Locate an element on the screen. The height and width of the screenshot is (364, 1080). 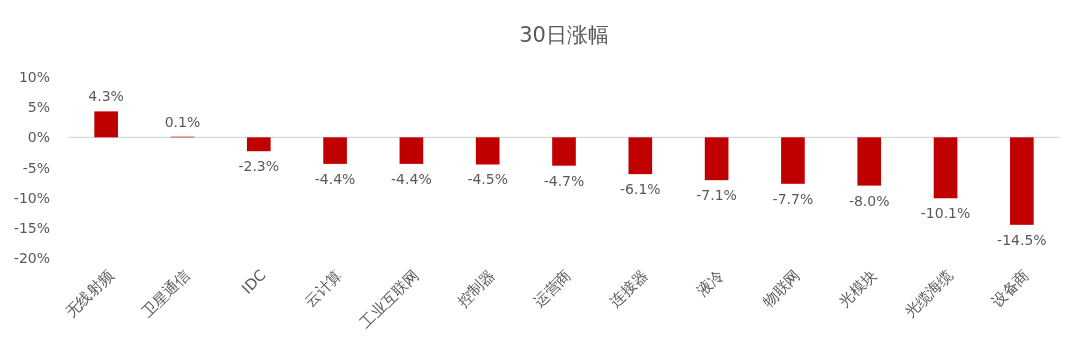
value-label: -6.1% is located at coordinates (640, 189).